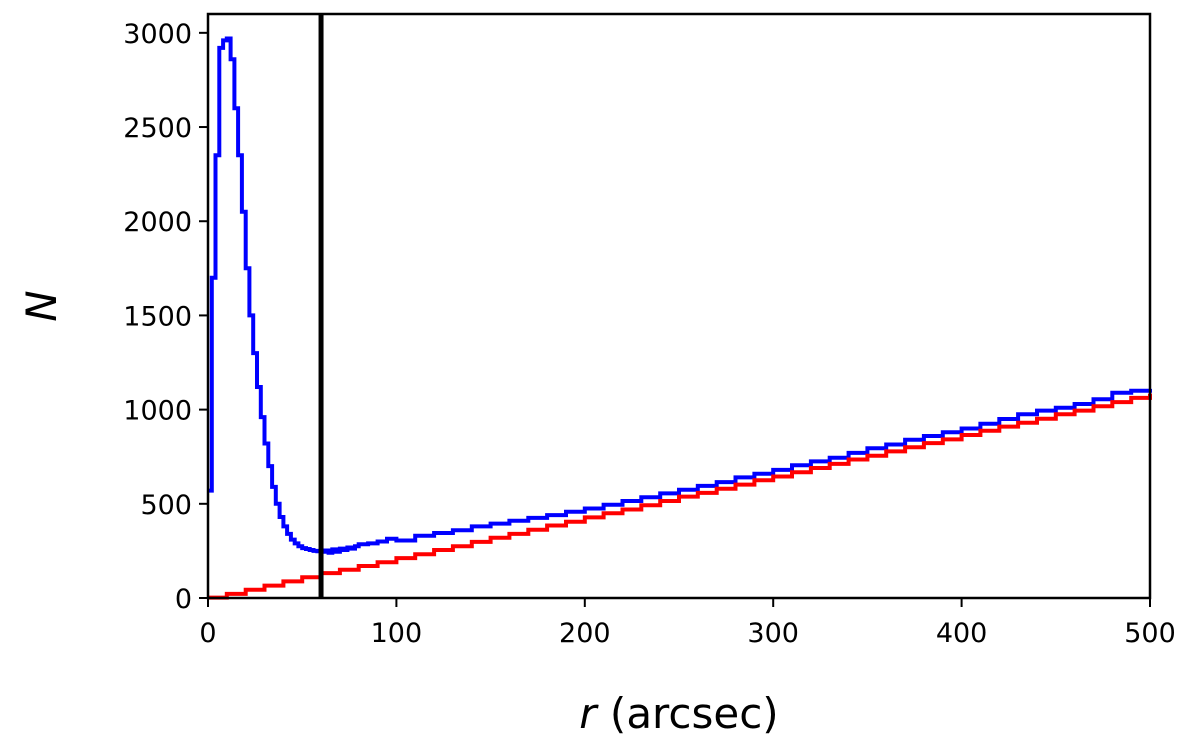 The image size is (1200, 749). Describe the element at coordinates (157, 34) in the screenshot. I see `y-tick-label: 3000` at that location.